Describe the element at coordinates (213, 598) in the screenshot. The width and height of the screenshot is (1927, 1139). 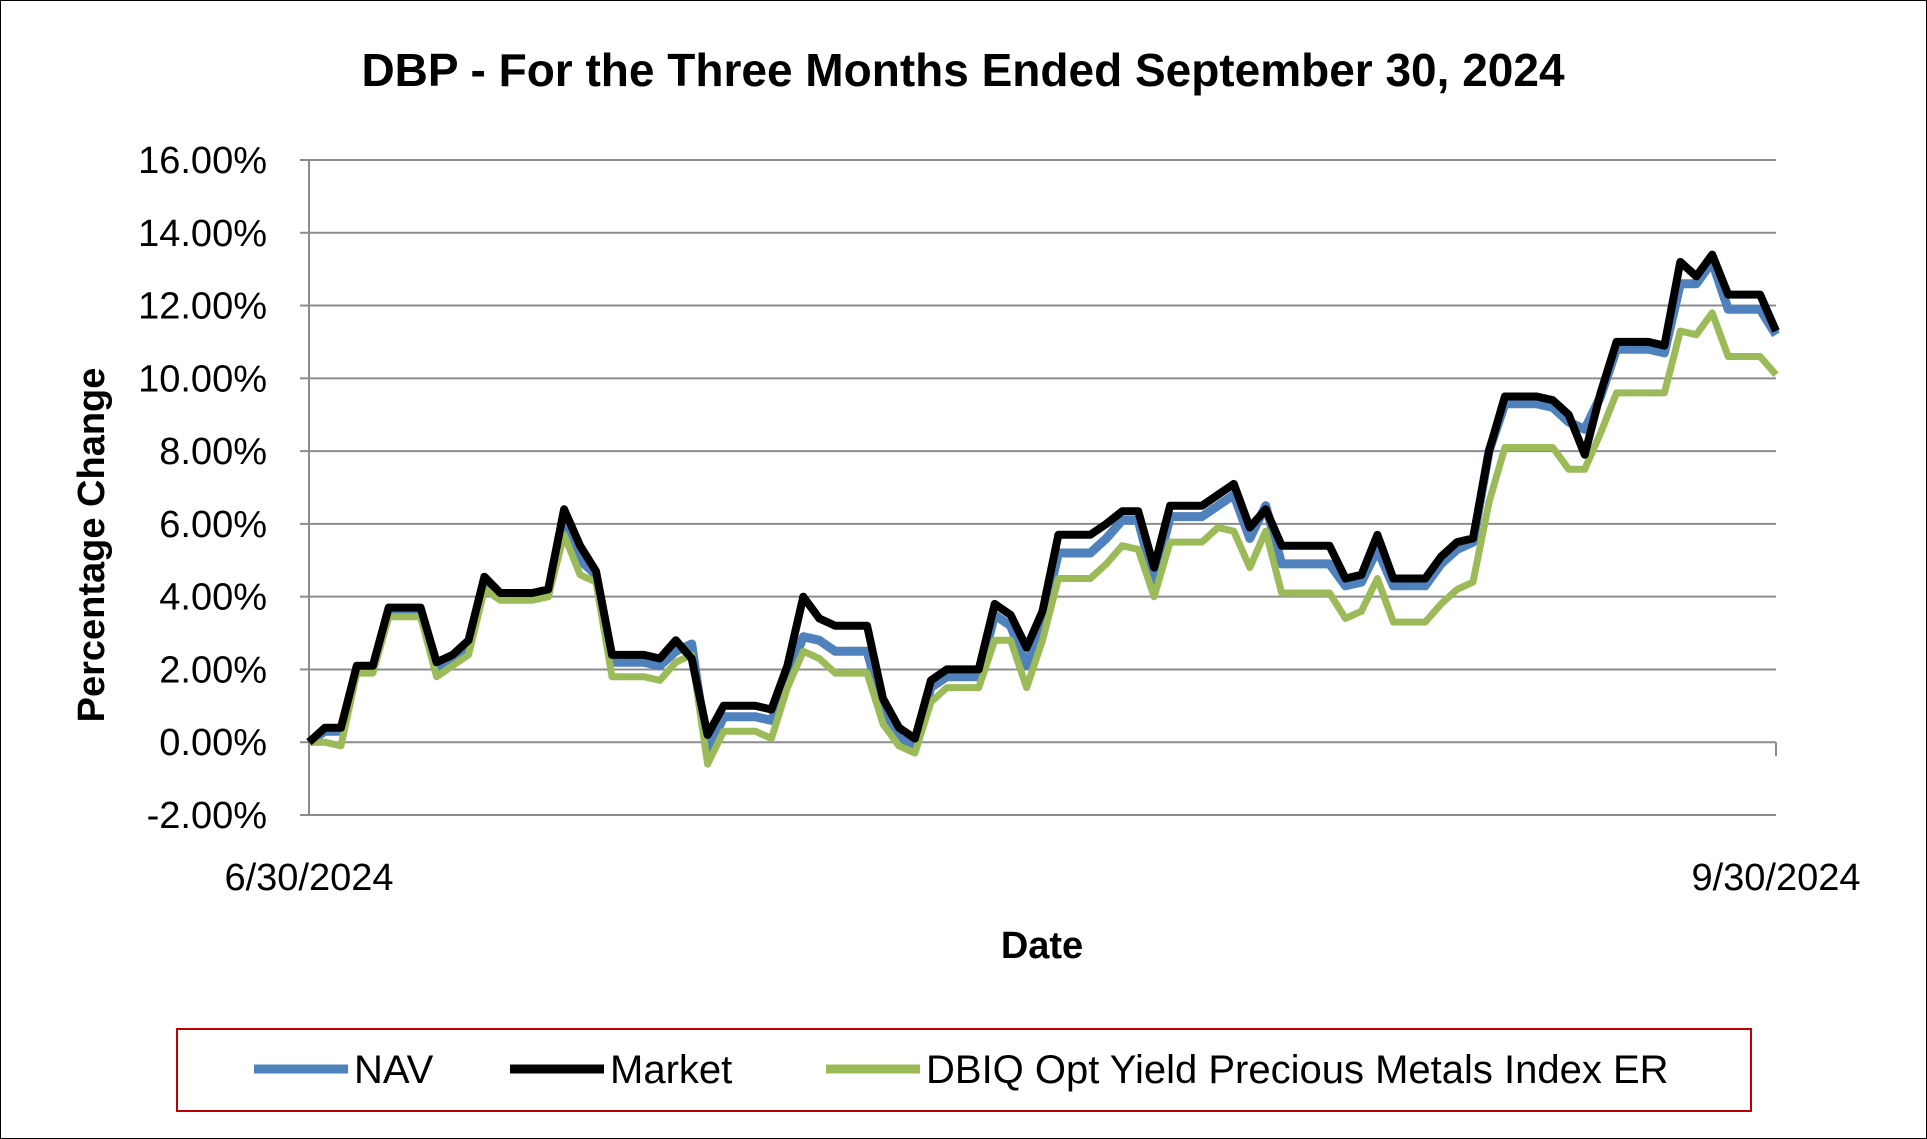
I see `y-tick-label: 4.00%` at that location.